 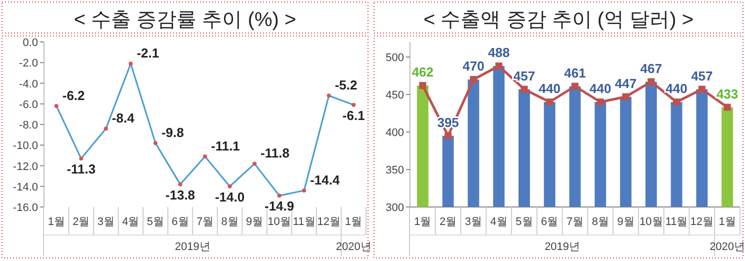 What do you see at coordinates (395, 133) in the screenshot?
I see `y-tick-label: 400` at bounding box center [395, 133].